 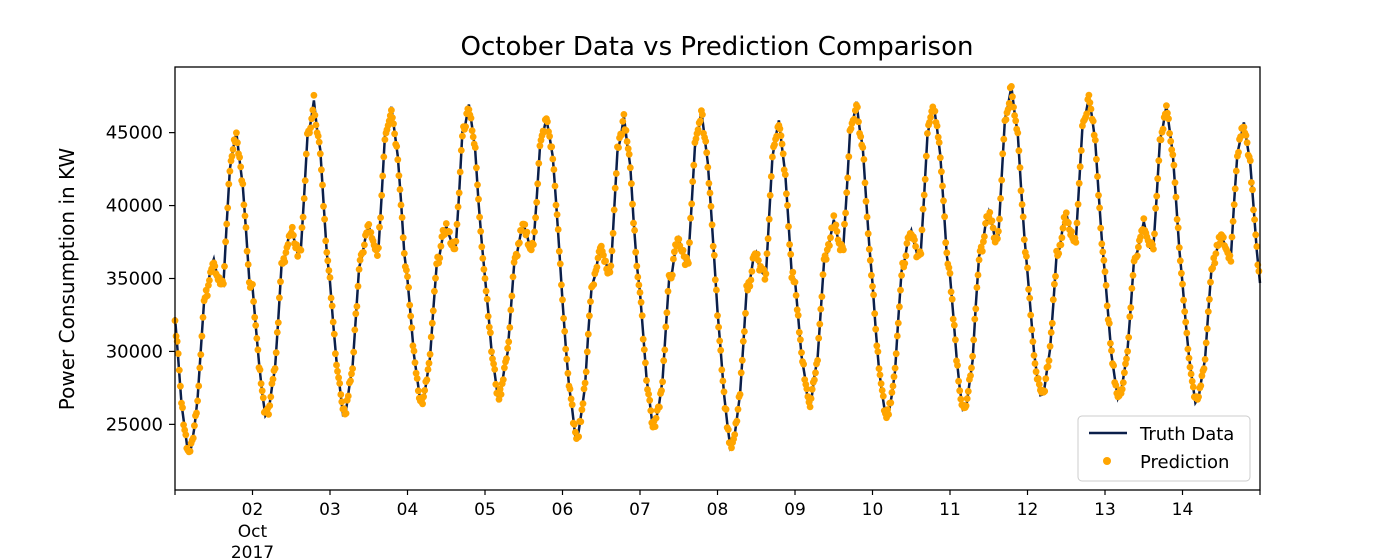 I want to click on chart-title: October Data vs Prediction Comparison, so click(x=717, y=47).